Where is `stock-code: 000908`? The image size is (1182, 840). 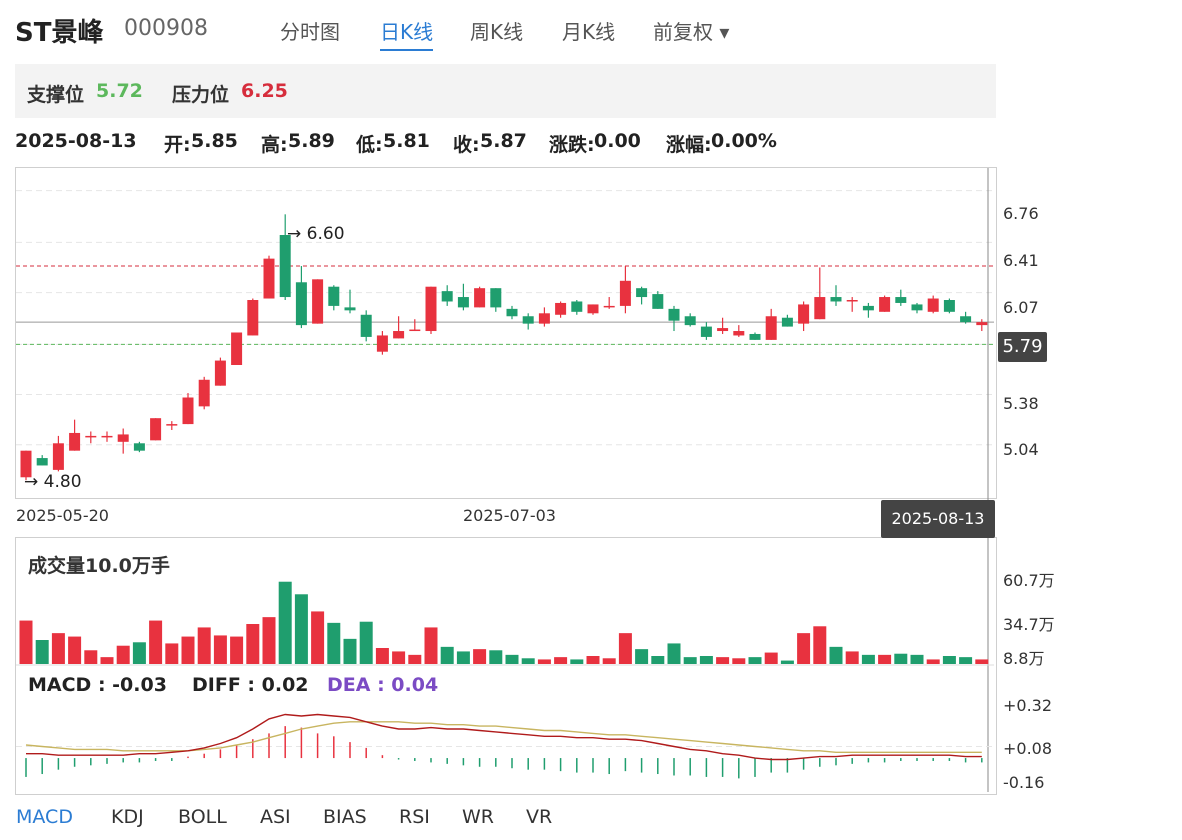 stock-code: 000908 is located at coordinates (166, 28).